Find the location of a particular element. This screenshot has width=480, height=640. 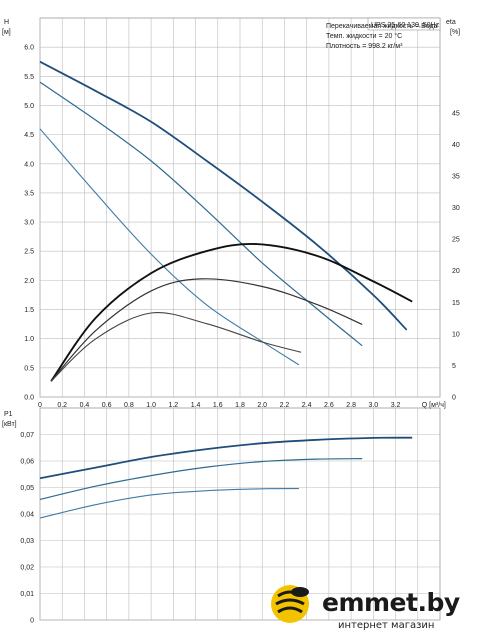

y-tick-label: 6.0 is located at coordinates (29, 48).